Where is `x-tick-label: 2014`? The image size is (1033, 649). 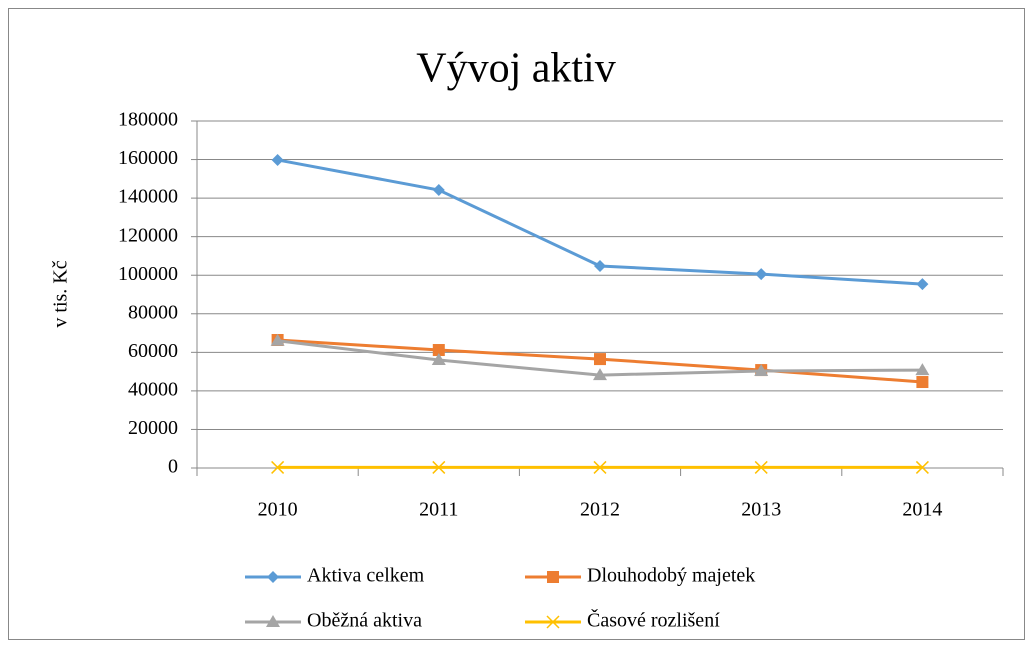
x-tick-label: 2014 is located at coordinates (922, 510).